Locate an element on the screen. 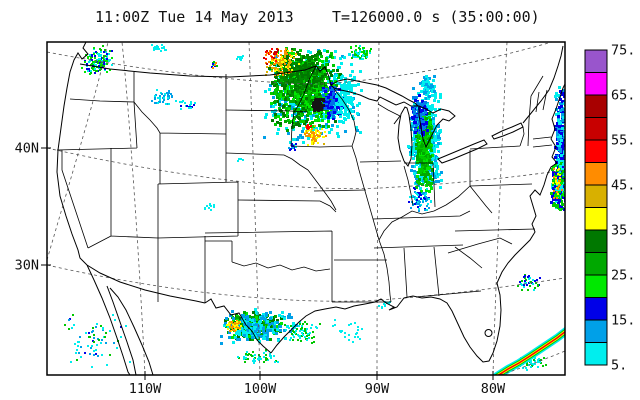  precip-cluster-newmexico-specks is located at coordinates (209, 207).